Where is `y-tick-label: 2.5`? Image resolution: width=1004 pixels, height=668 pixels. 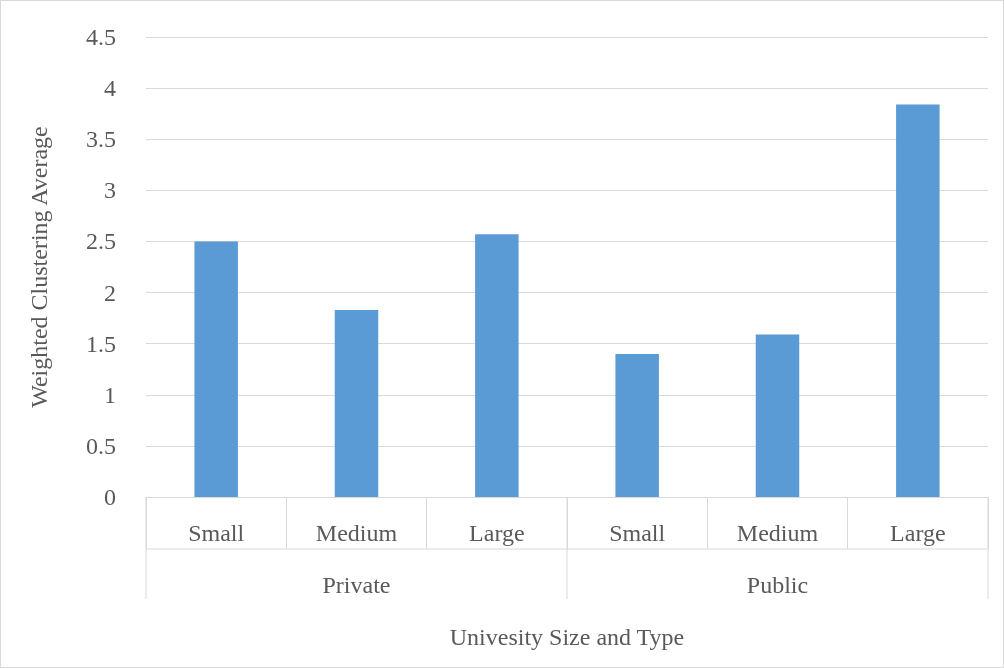
y-tick-label: 2.5 is located at coordinates (101, 241).